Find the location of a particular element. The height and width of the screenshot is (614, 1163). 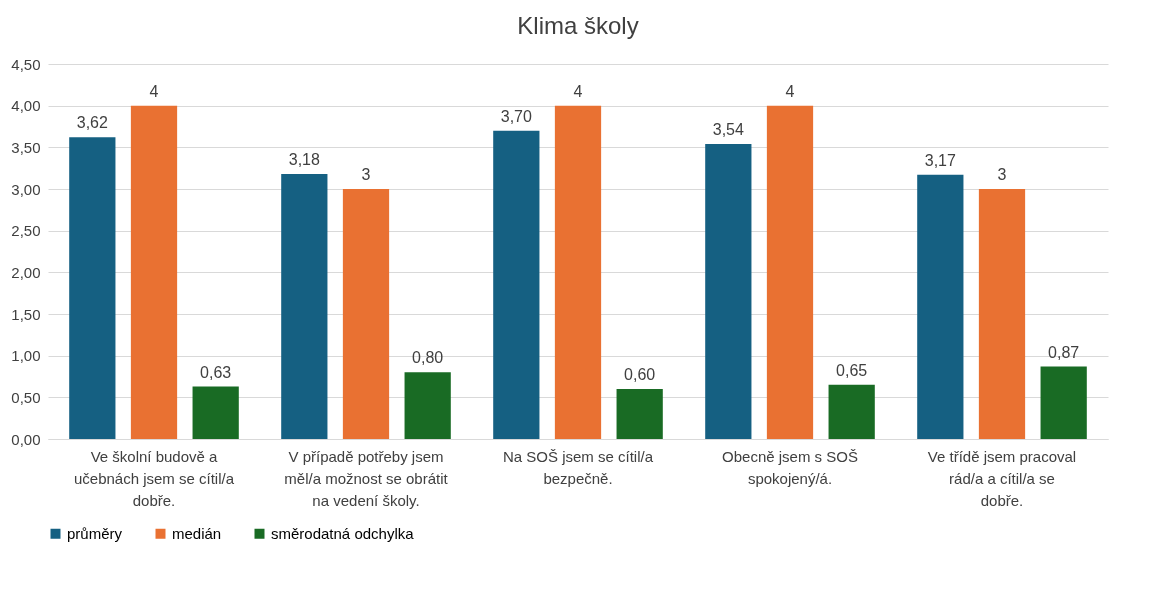

y-tick-label: 2,00 is located at coordinates (26, 272).